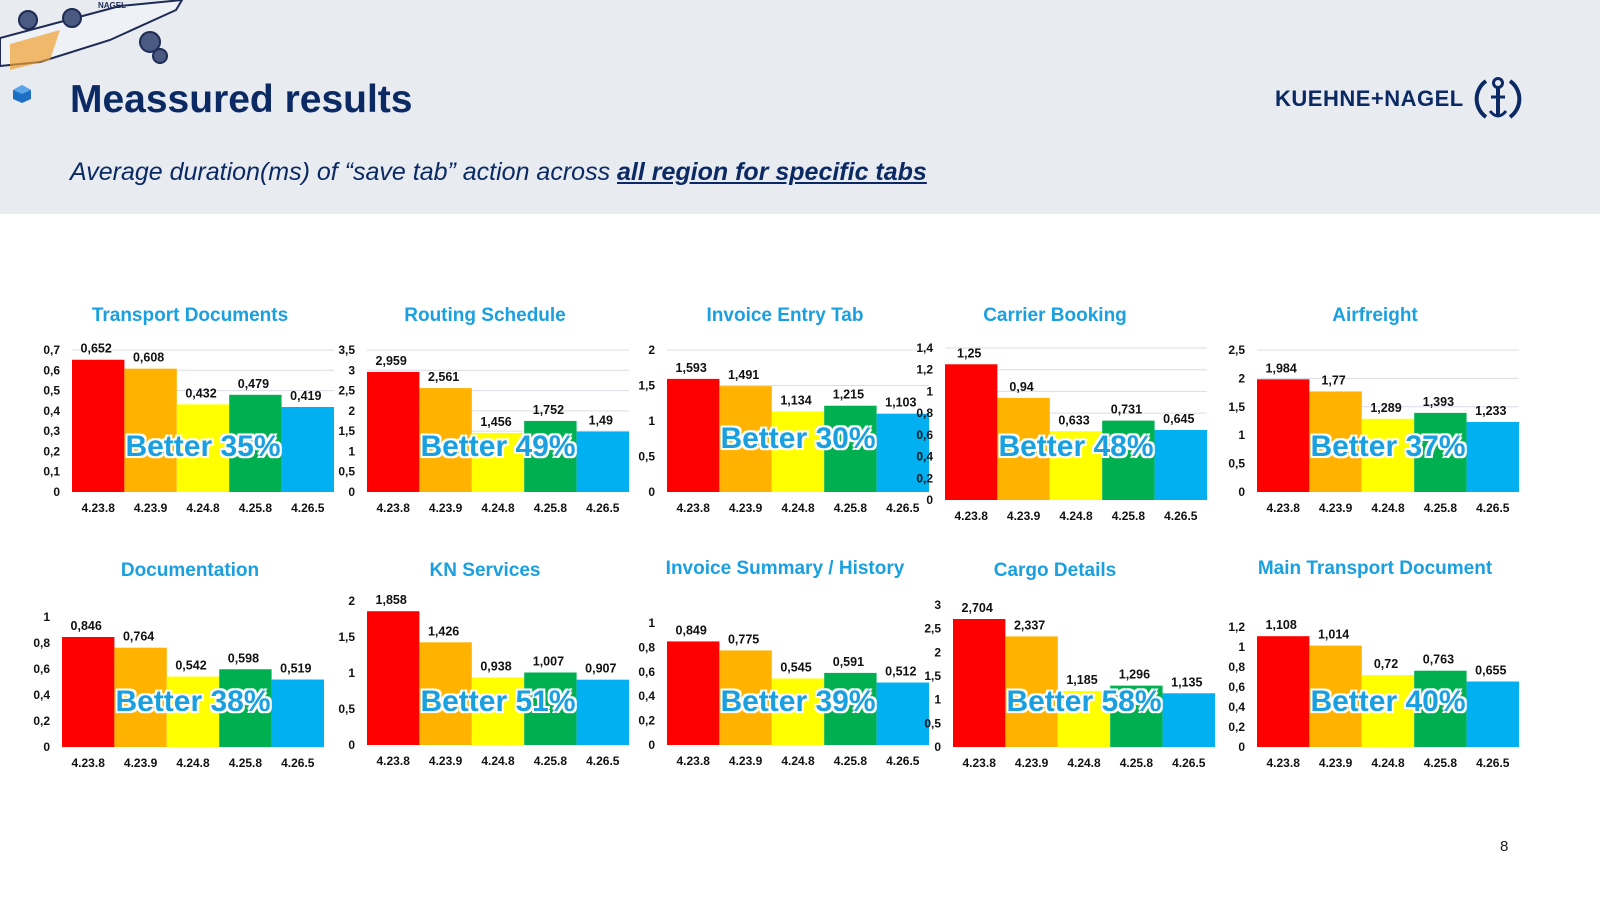  I want to click on improvement-annotation: Better 58%, so click(1084, 701).